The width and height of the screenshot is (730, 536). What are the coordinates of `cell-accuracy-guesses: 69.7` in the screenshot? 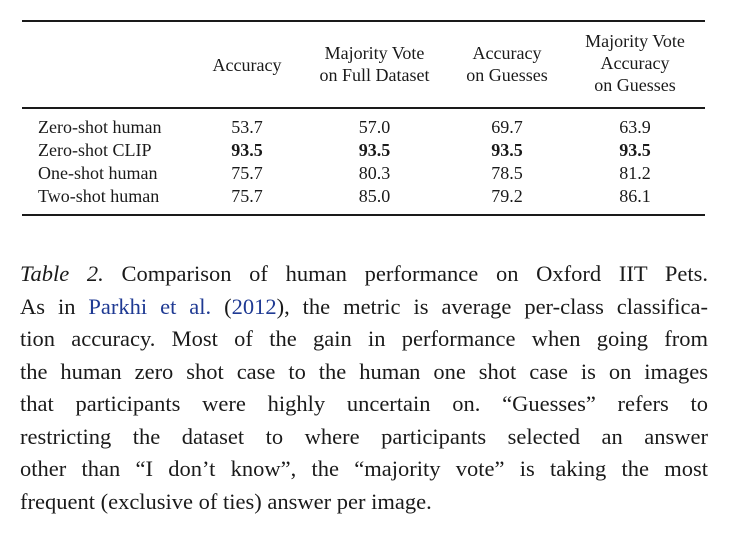 It's located at (507, 127).